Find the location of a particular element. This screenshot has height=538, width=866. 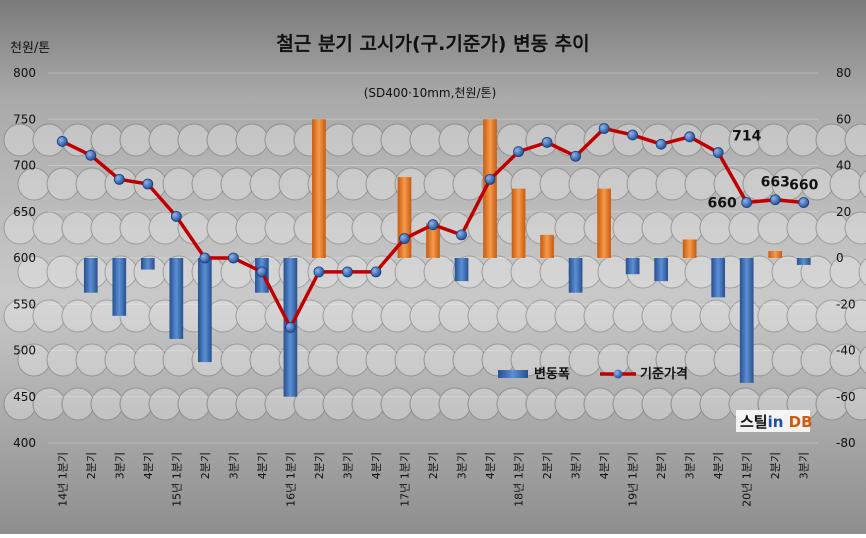

legend-label-line: 기준가격 is located at coordinates (664, 374).